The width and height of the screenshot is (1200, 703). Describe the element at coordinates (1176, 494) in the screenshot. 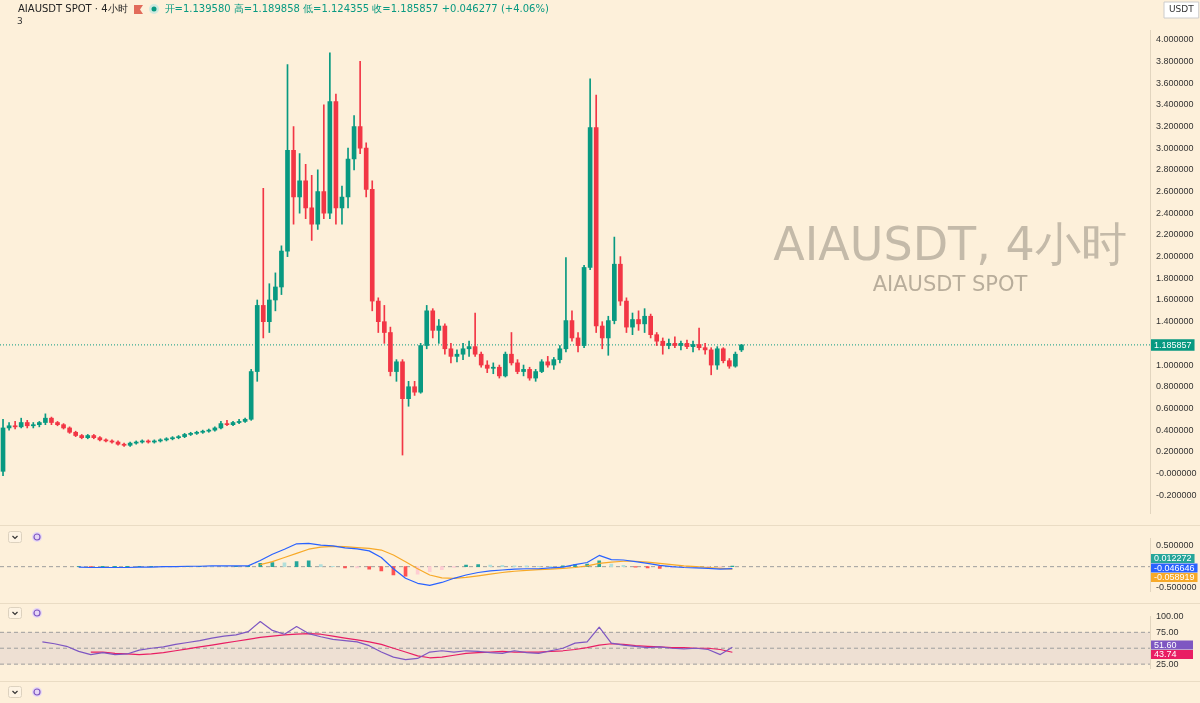

I see `y-tick-label: -0.200000` at that location.